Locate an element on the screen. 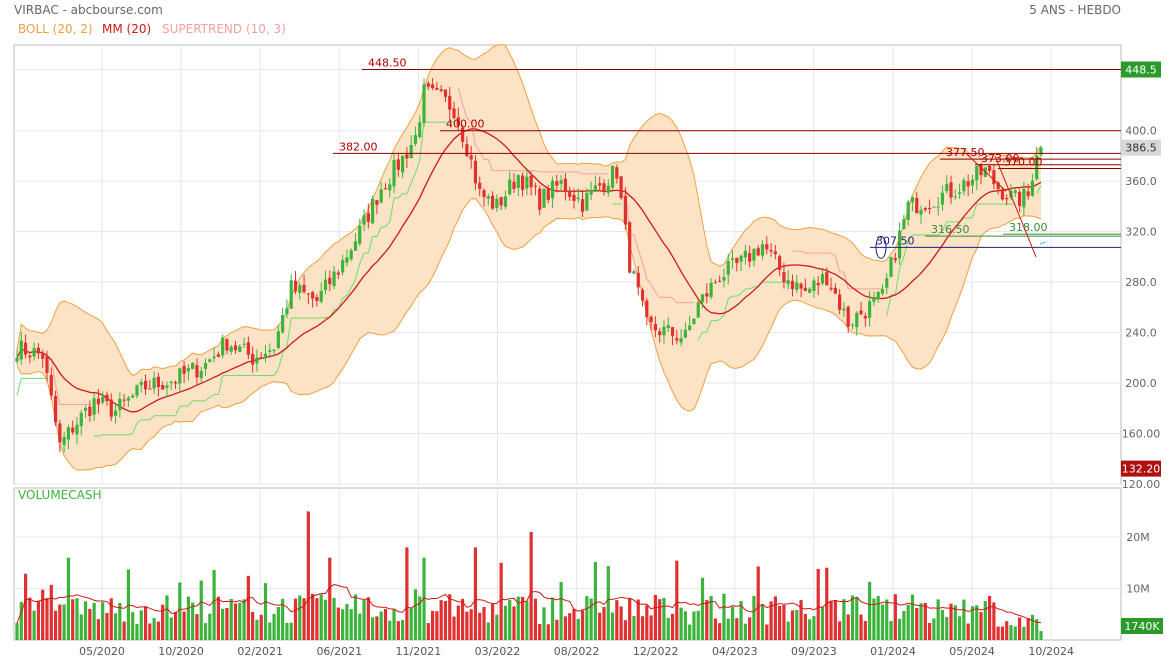 Image resolution: width=1170 pixels, height=662 pixels. price-tag-label: 386.5 is located at coordinates (1141, 148).